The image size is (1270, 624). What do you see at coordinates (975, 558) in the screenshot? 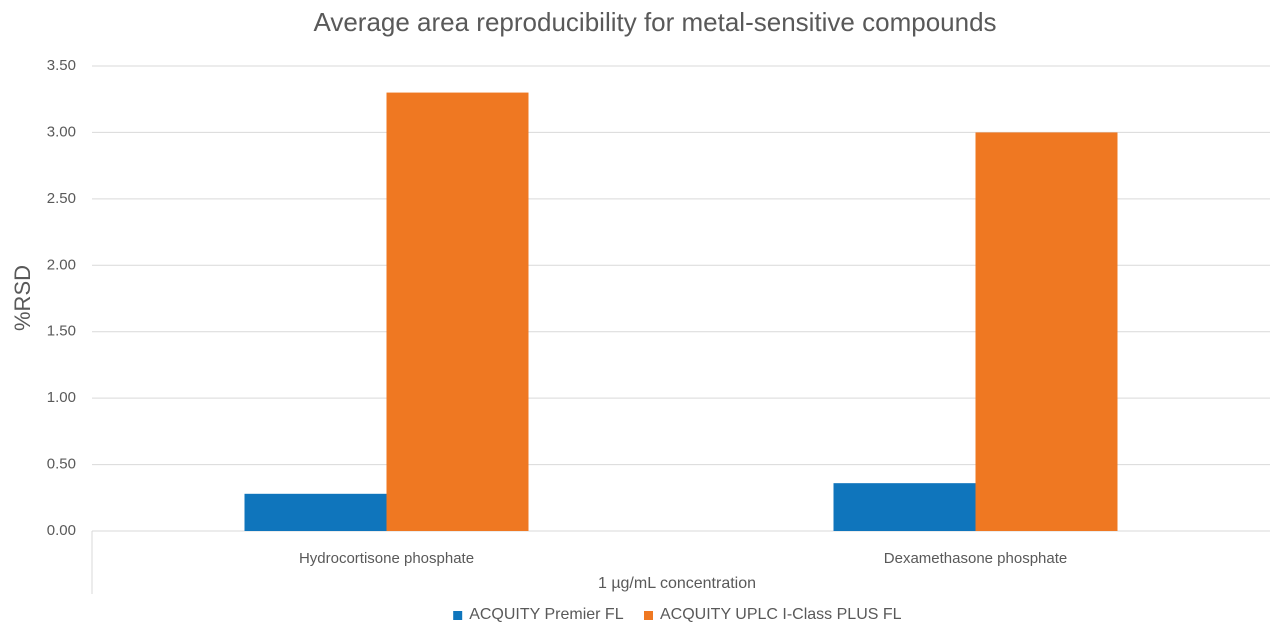
I see `x-tick-label: Dexamethasone phosphate` at bounding box center [975, 558].